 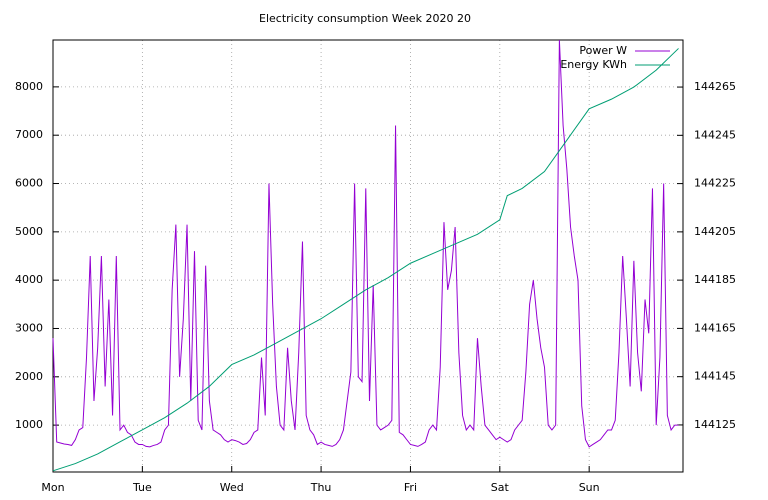 I want to click on y2-tick-label: 144205, so click(x=715, y=231).